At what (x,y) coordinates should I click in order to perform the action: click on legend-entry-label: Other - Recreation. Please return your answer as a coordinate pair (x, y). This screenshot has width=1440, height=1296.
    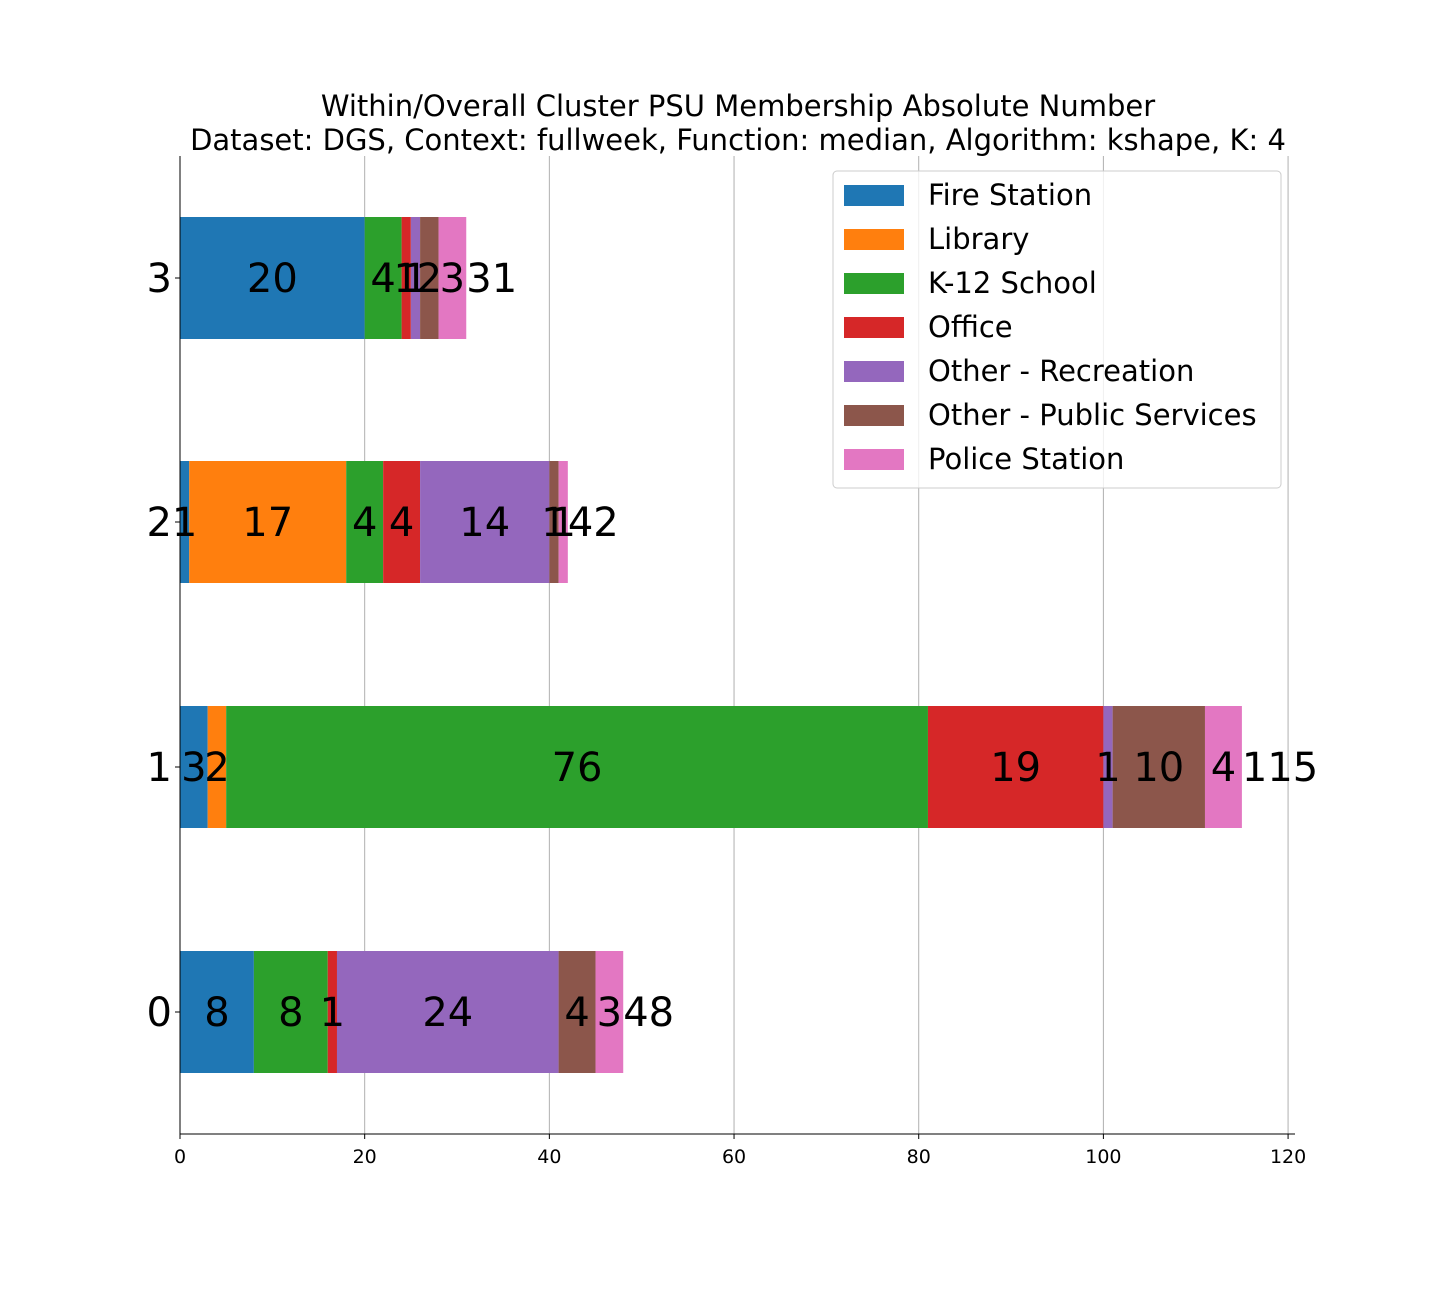
    Looking at the image, I should click on (1061, 371).